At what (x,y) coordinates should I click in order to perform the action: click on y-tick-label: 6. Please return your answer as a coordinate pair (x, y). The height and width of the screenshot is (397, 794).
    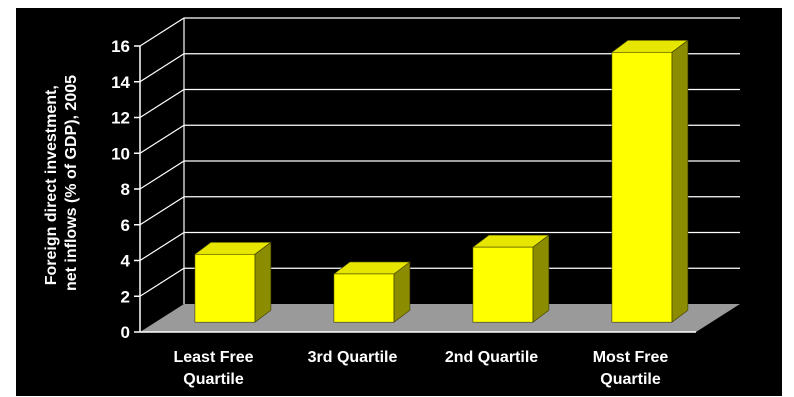
    Looking at the image, I should click on (125, 225).